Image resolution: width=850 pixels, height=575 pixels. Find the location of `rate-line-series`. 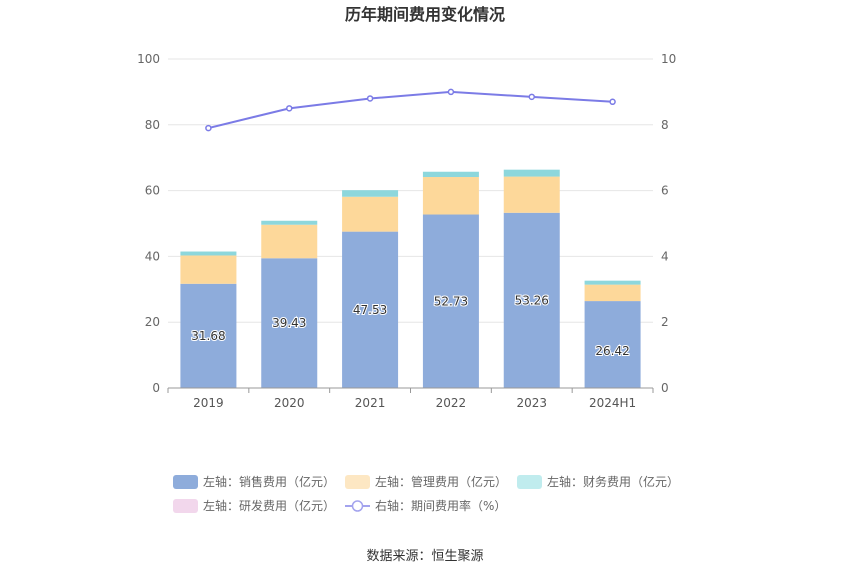

rate-line-series is located at coordinates (410, 110).